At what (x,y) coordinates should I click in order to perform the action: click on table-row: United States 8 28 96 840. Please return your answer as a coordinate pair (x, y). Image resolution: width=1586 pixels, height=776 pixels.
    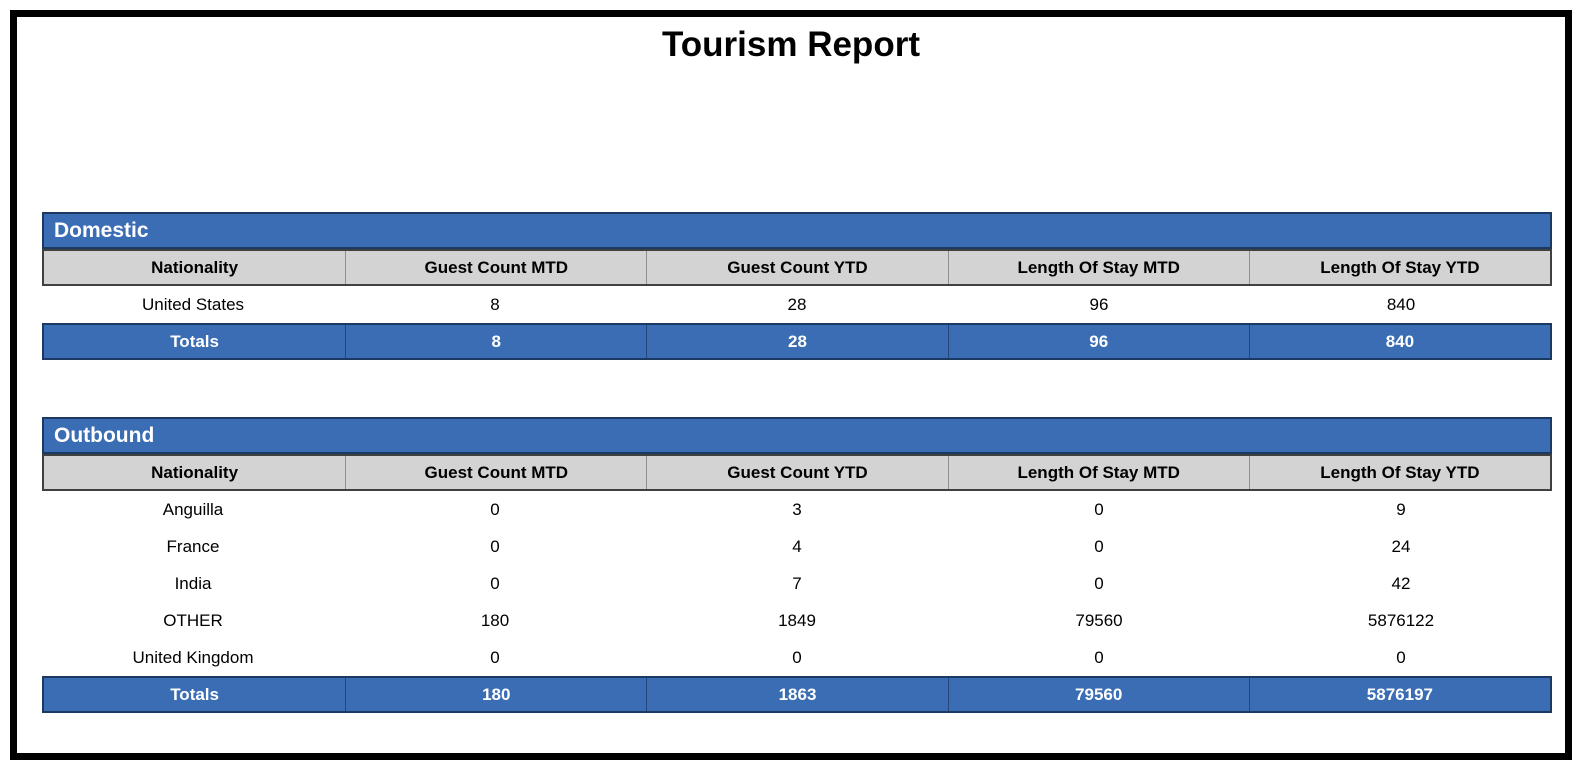
    Looking at the image, I should click on (797, 304).